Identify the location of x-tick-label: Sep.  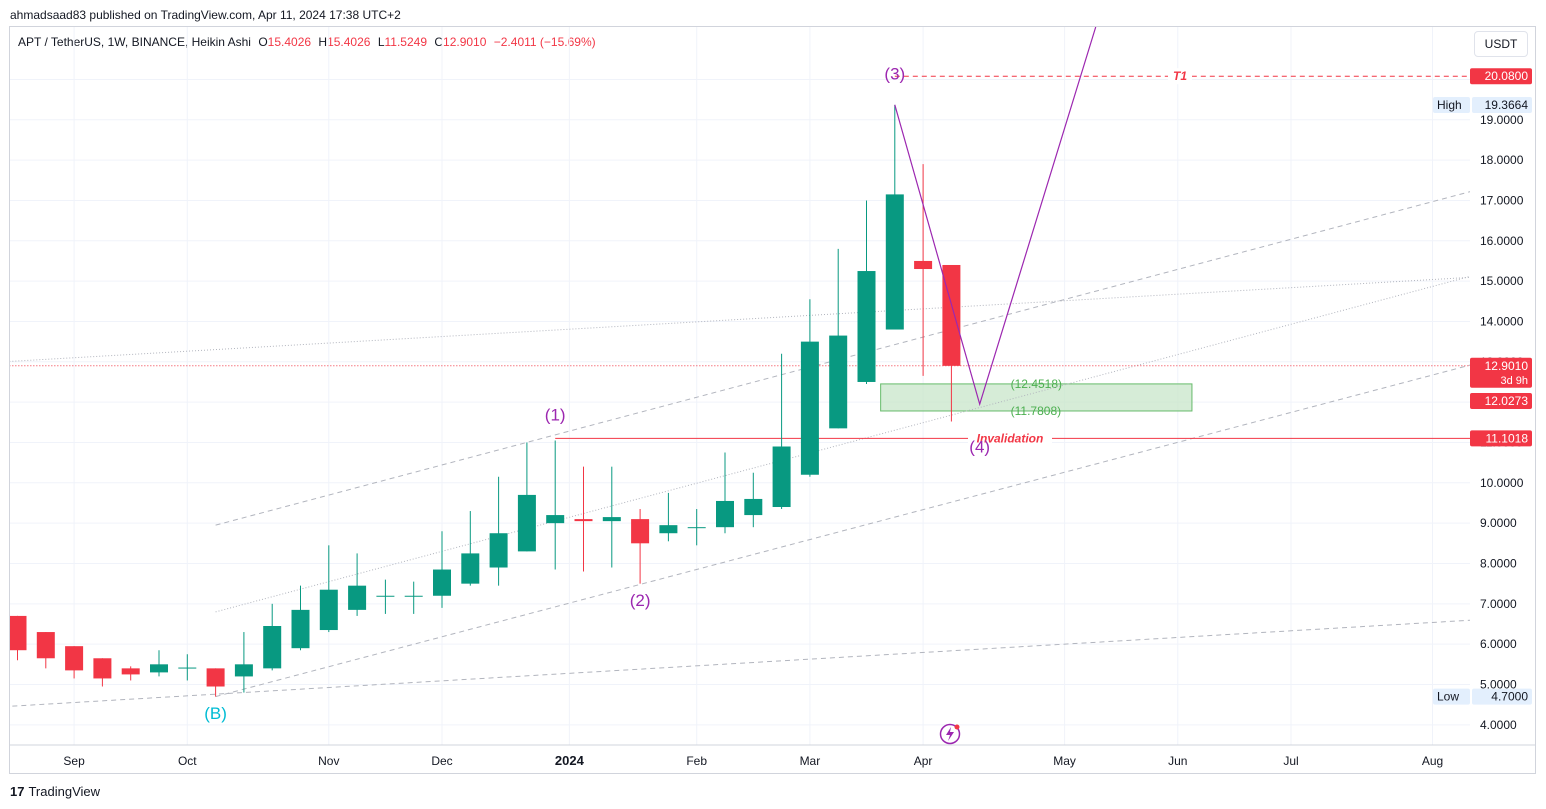
(74, 761).